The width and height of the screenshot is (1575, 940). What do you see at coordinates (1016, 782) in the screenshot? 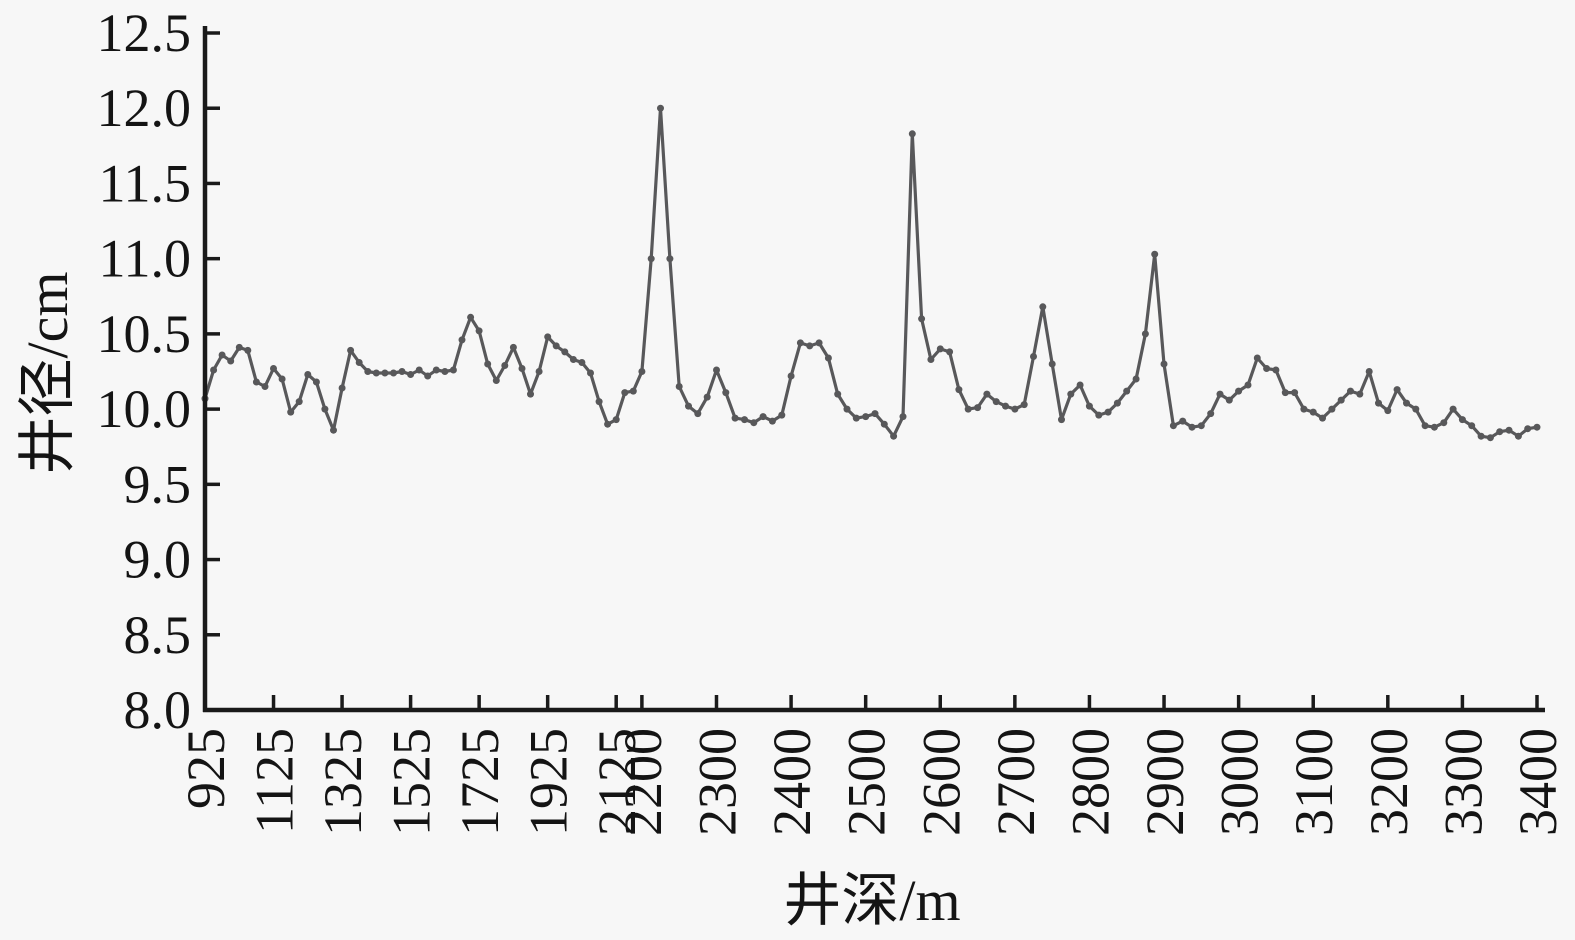
I see `x-tick-label: 2700` at bounding box center [1016, 782].